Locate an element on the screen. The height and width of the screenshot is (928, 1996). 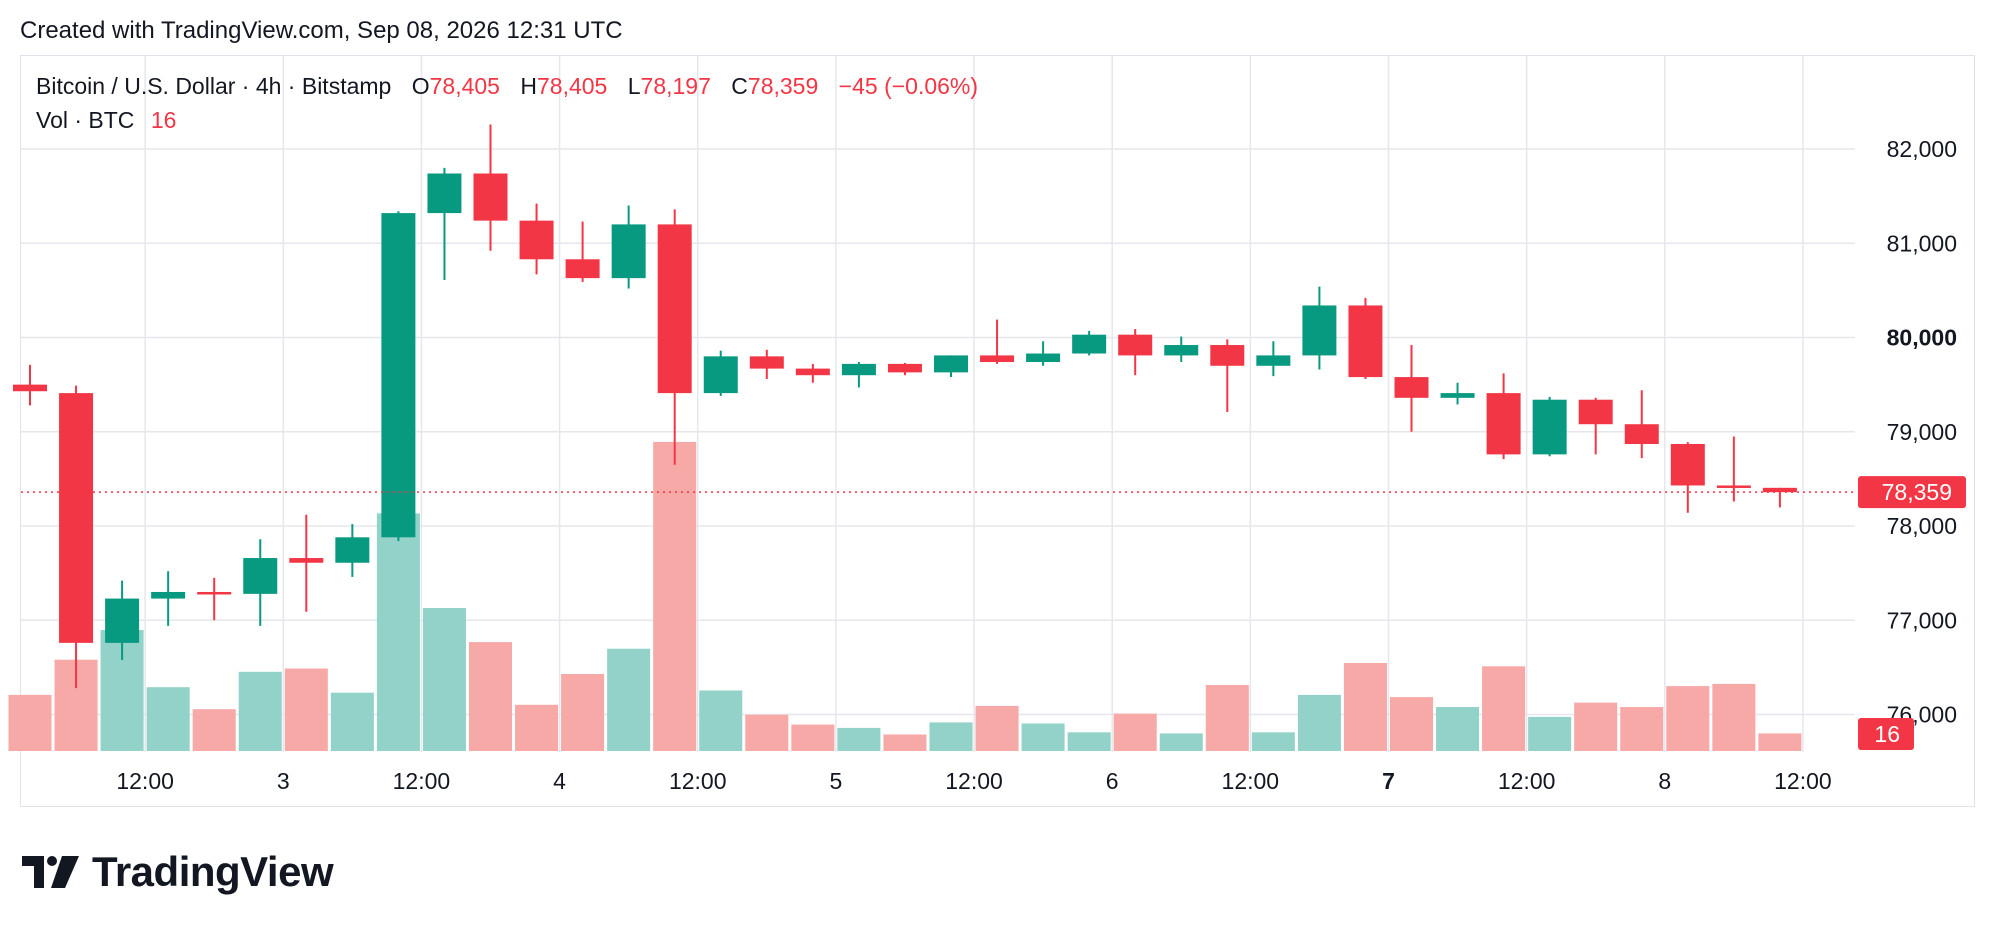
close-label: C is located at coordinates (739, 86).